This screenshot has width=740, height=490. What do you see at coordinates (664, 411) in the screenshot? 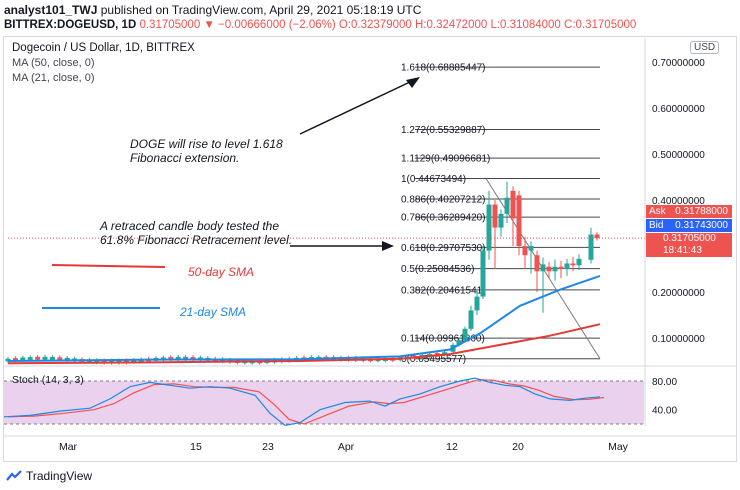
I see `stoch-tick-40: 40.00` at bounding box center [664, 411].